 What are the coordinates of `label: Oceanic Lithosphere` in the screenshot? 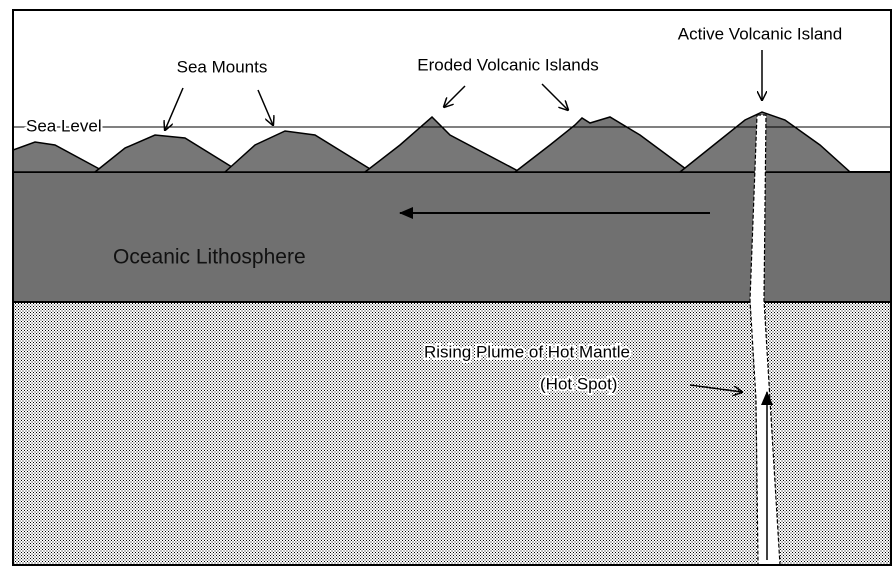 It's located at (209, 257).